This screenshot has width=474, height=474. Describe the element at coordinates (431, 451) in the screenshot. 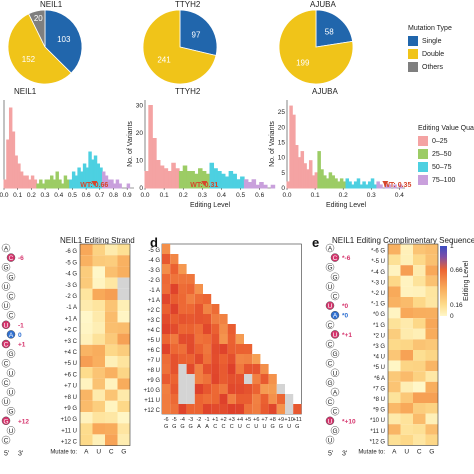

I see `heat-e-col-label: G` at that location.